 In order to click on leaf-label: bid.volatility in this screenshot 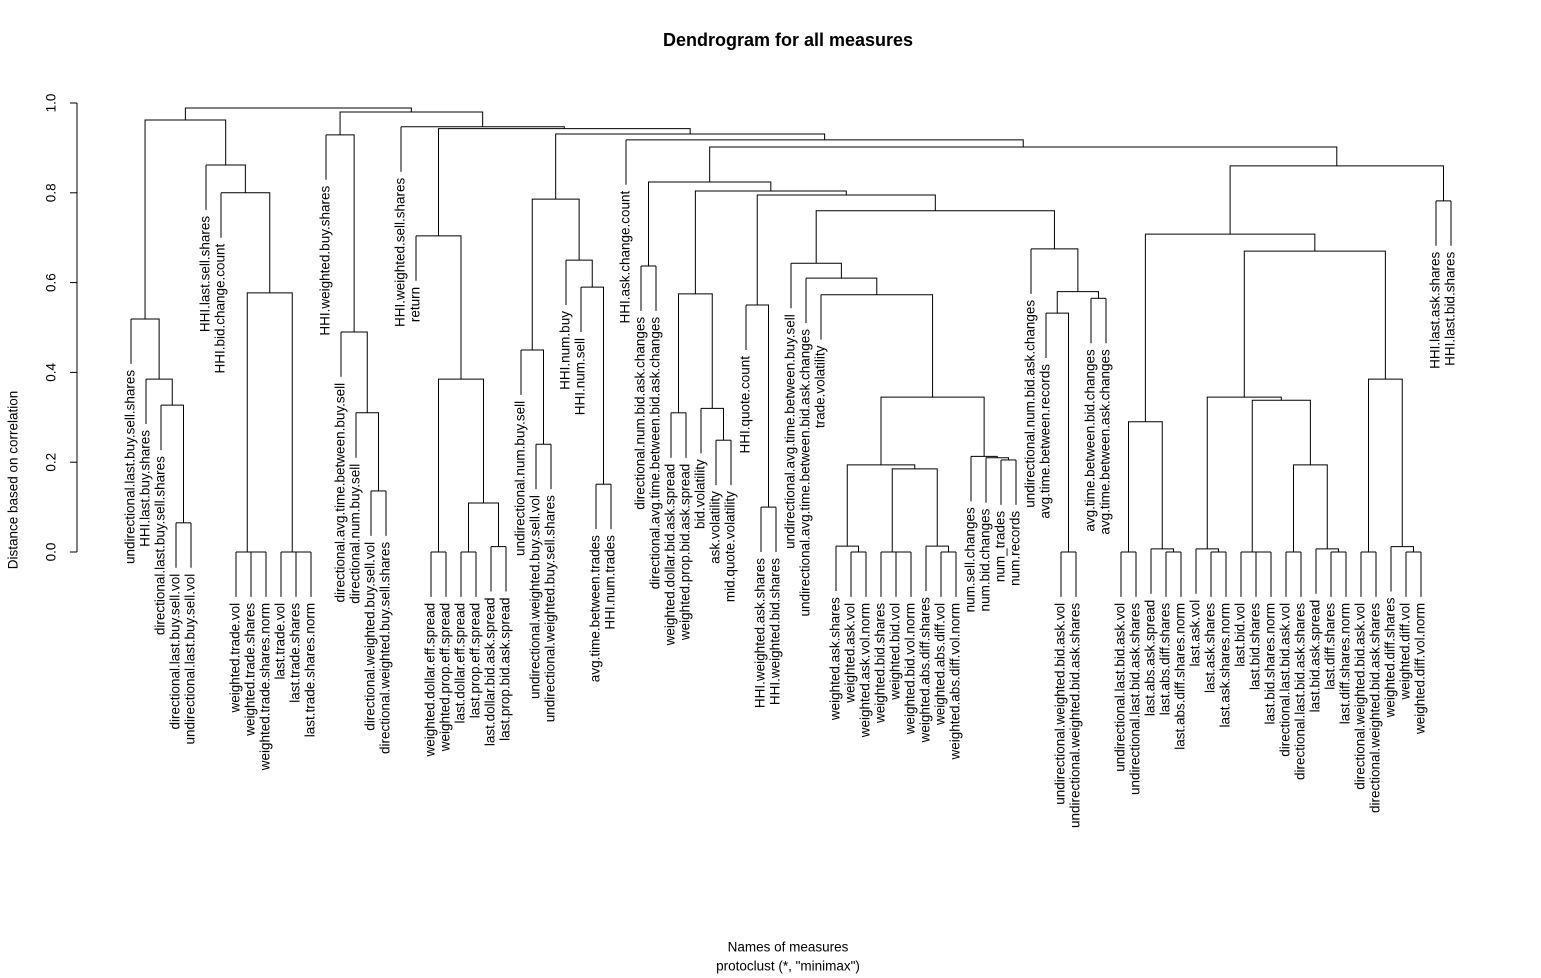, I will do `click(700, 494)`.